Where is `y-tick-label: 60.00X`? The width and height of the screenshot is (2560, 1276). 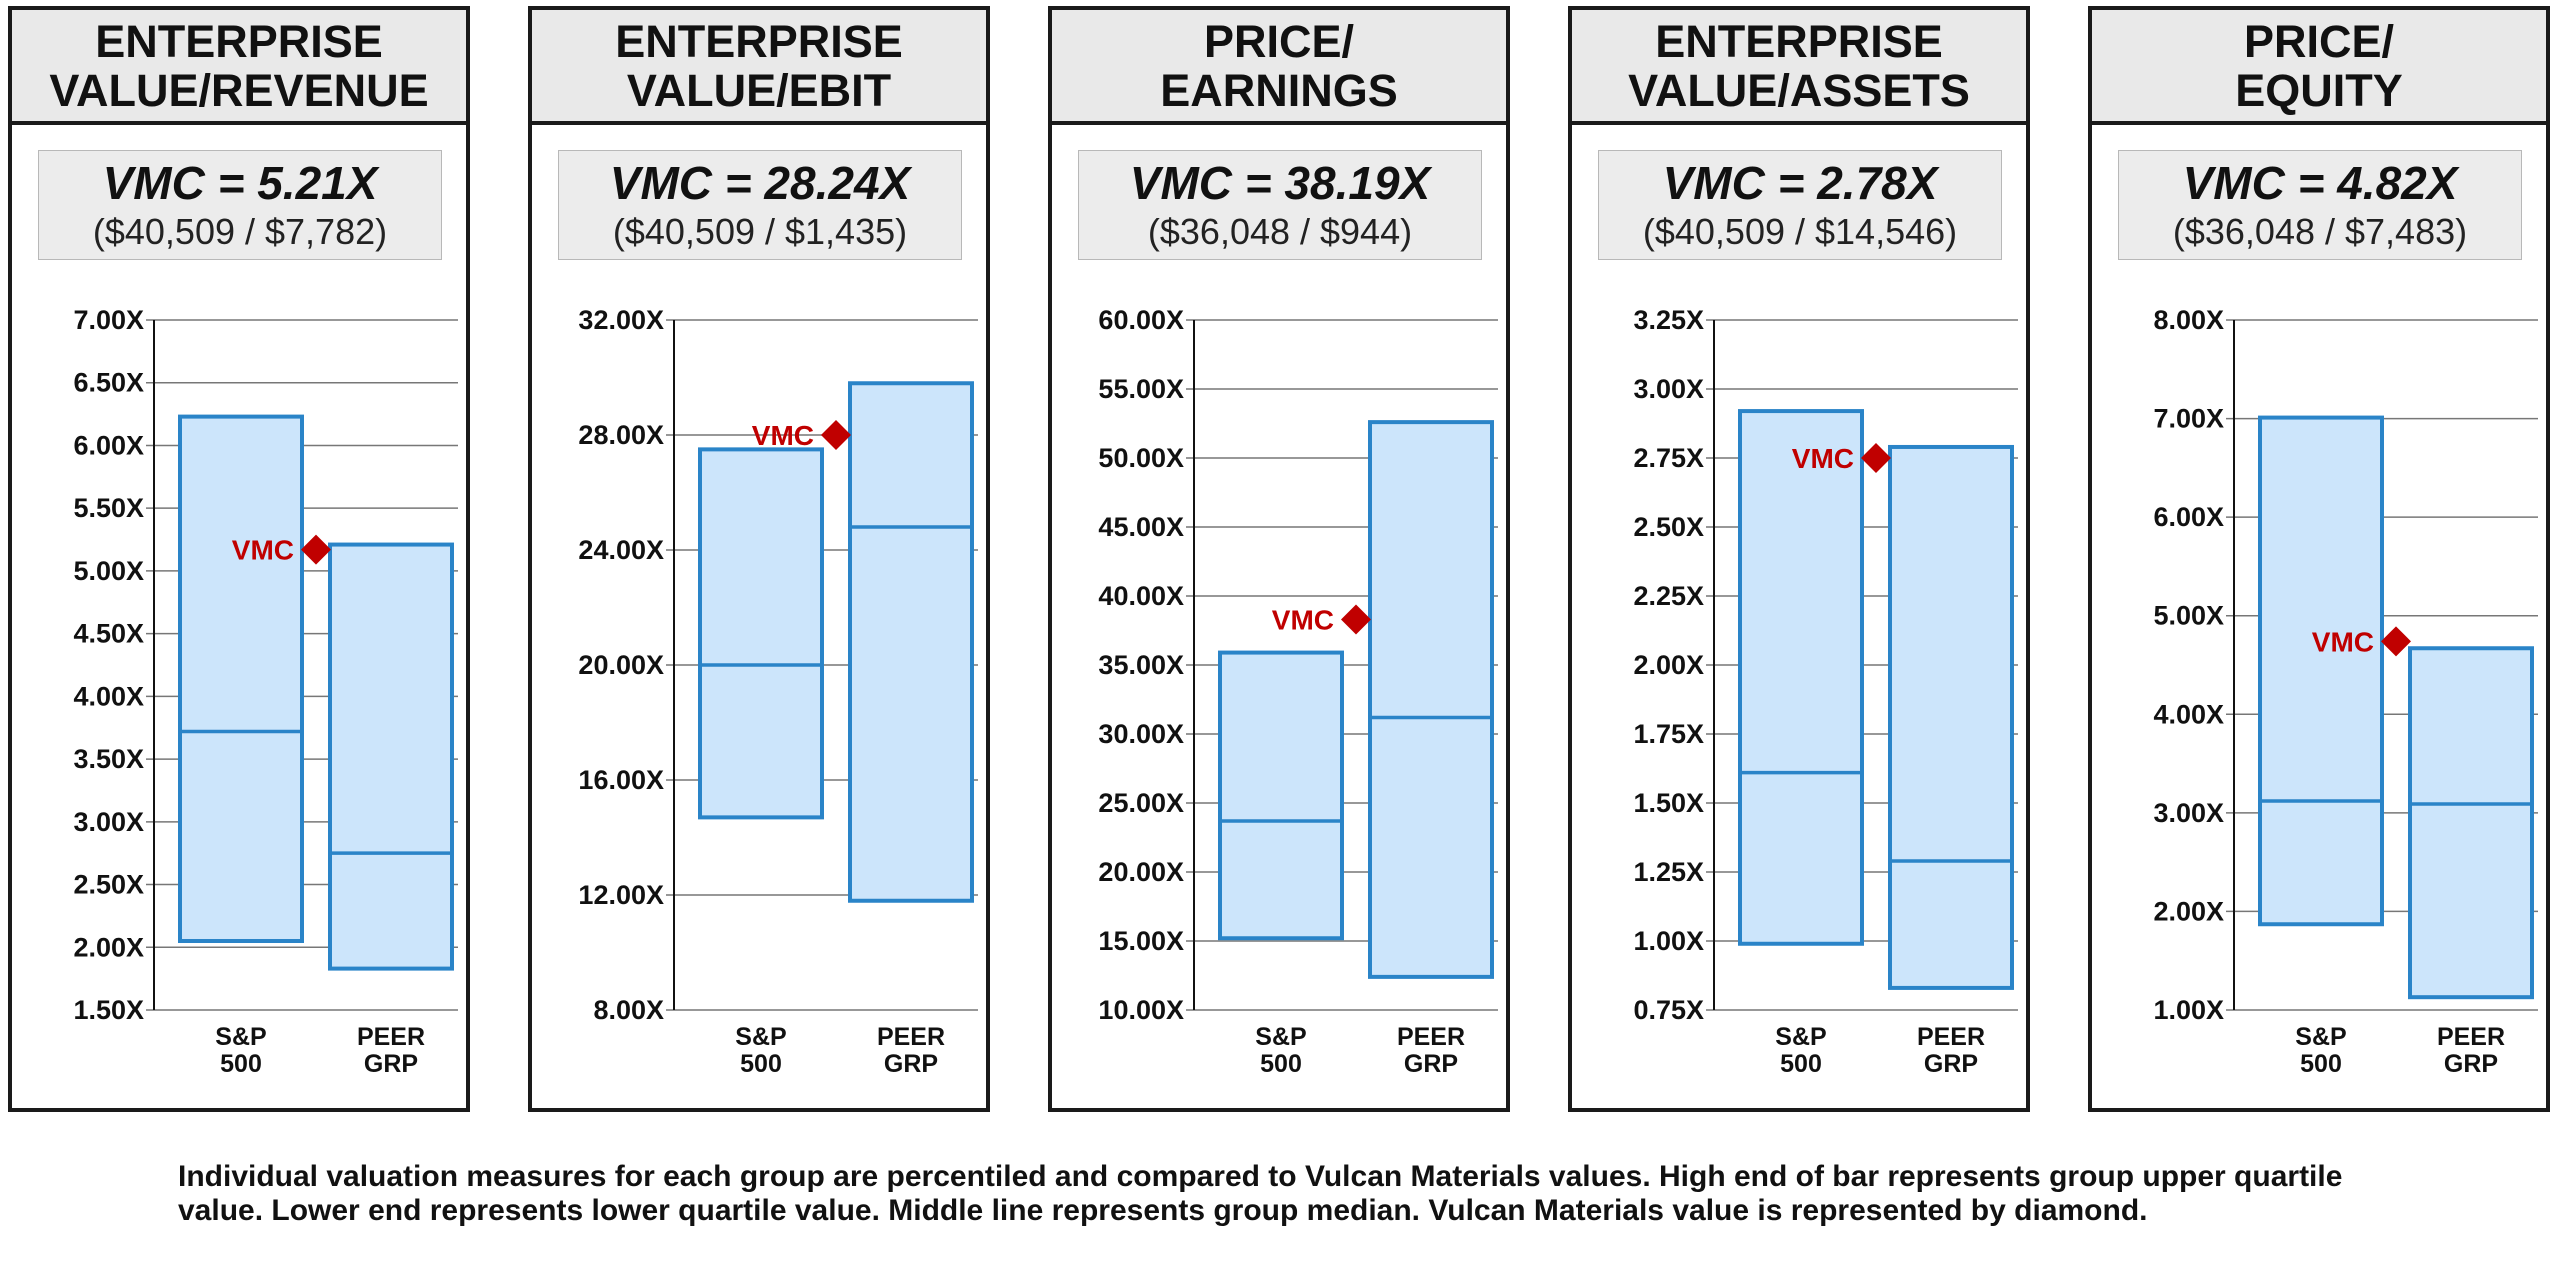 y-tick-label: 60.00X is located at coordinates (1141, 320).